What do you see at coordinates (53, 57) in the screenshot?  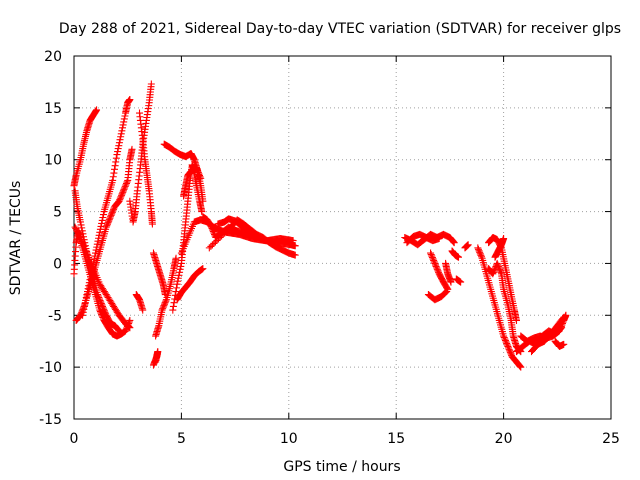 I see `y-tick-label: 20` at bounding box center [53, 57].